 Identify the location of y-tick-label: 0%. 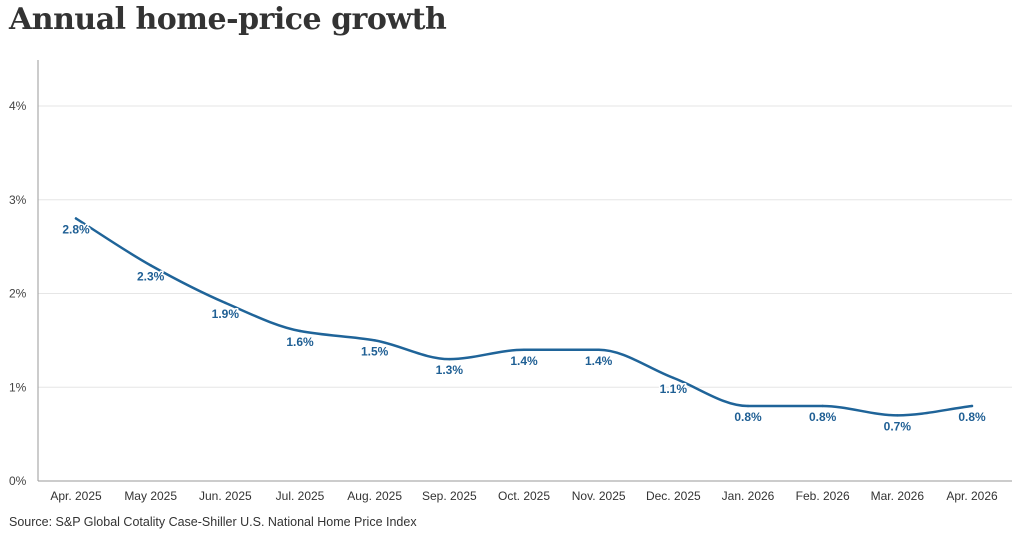
(18, 481).